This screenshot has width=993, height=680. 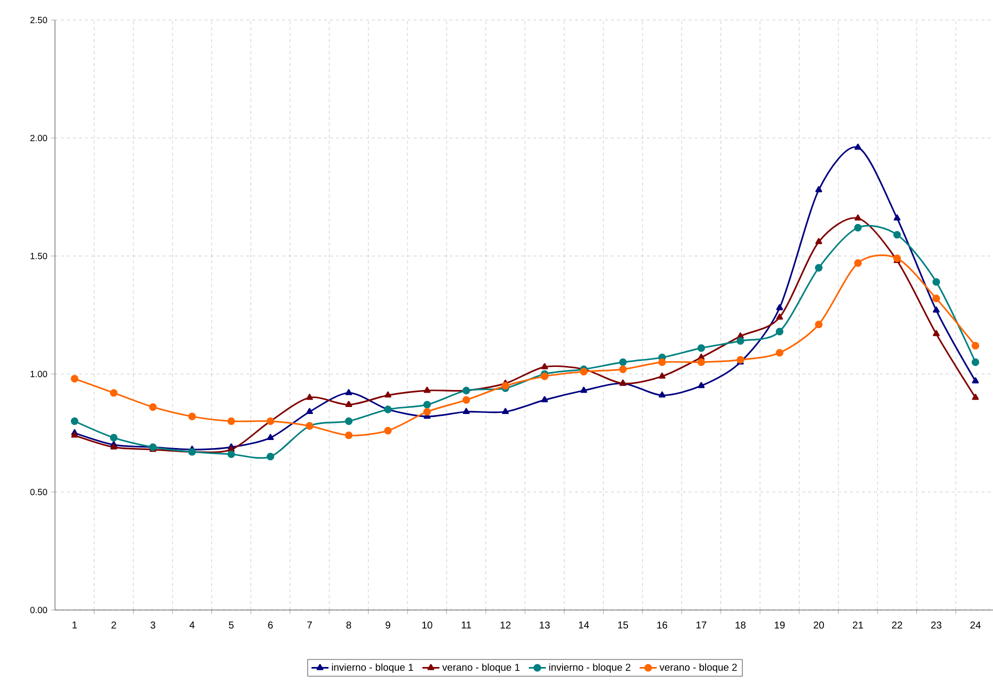 What do you see at coordinates (192, 625) in the screenshot?
I see `x-tick-label: 4` at bounding box center [192, 625].